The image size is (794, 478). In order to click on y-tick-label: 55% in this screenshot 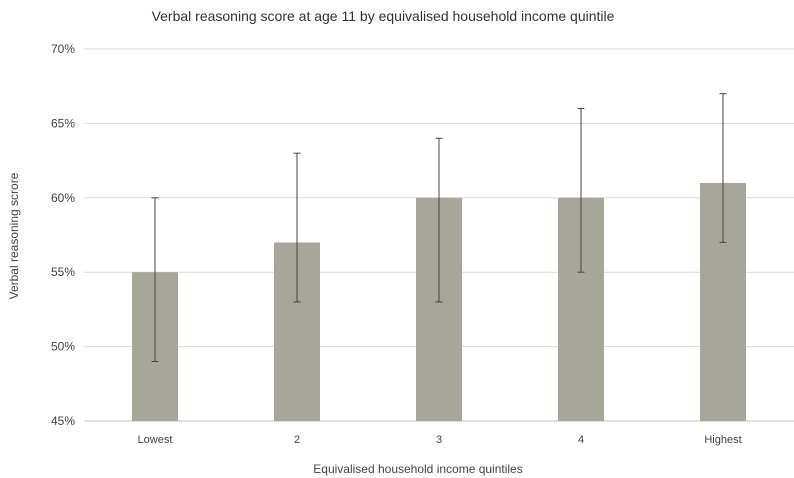, I will do `click(63, 272)`.